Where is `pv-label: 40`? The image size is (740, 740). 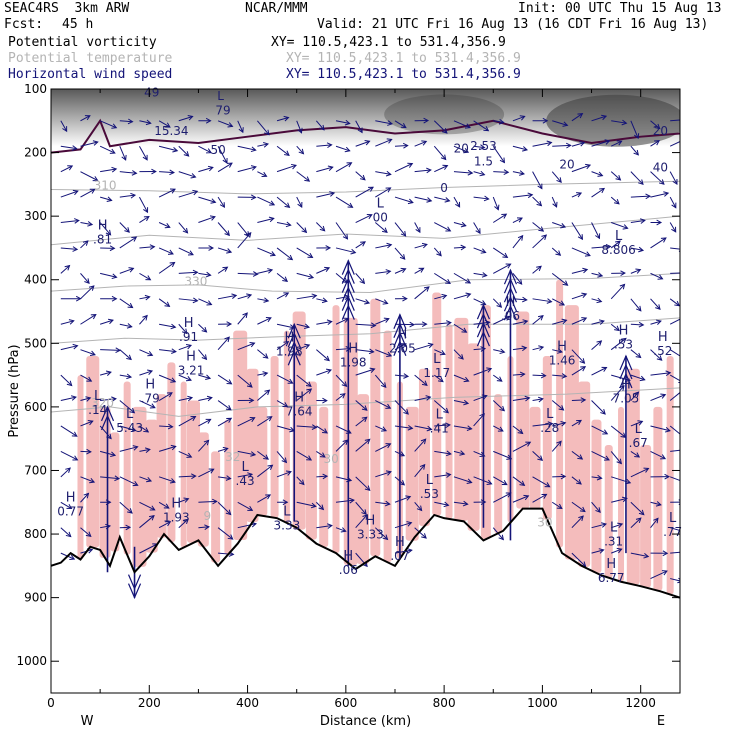
pv-label: 40 is located at coordinates (660, 168).